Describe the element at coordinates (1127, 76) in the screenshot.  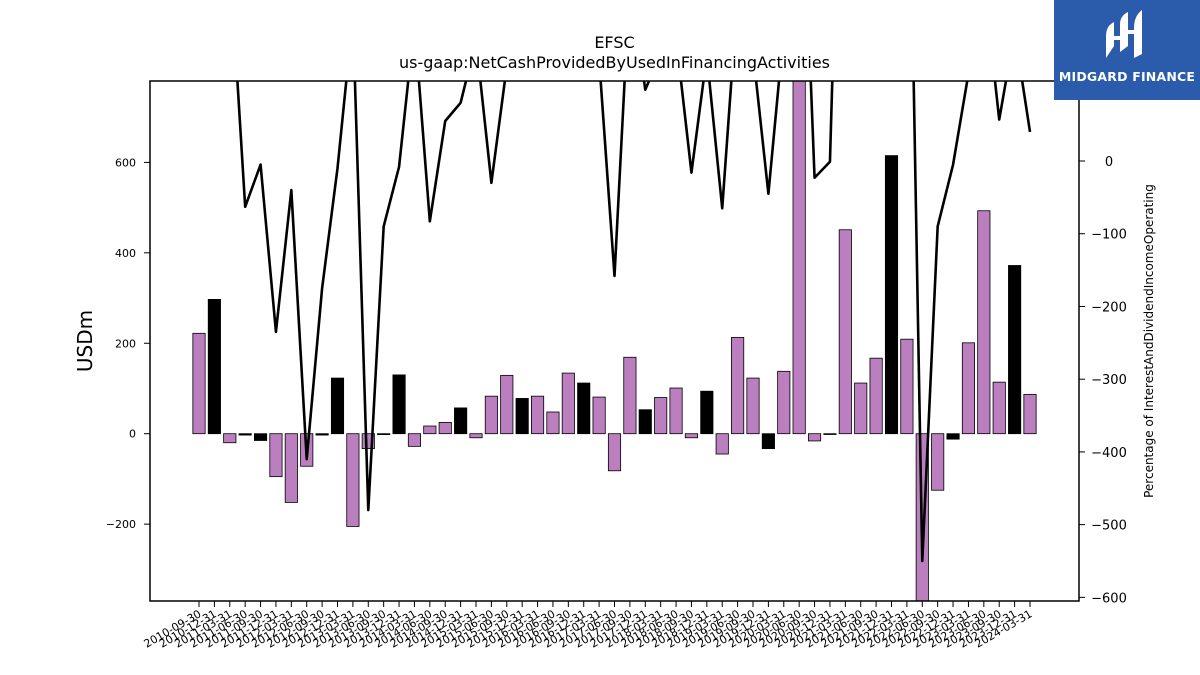
I see `brand-name: MIDGARD FINANCE` at that location.